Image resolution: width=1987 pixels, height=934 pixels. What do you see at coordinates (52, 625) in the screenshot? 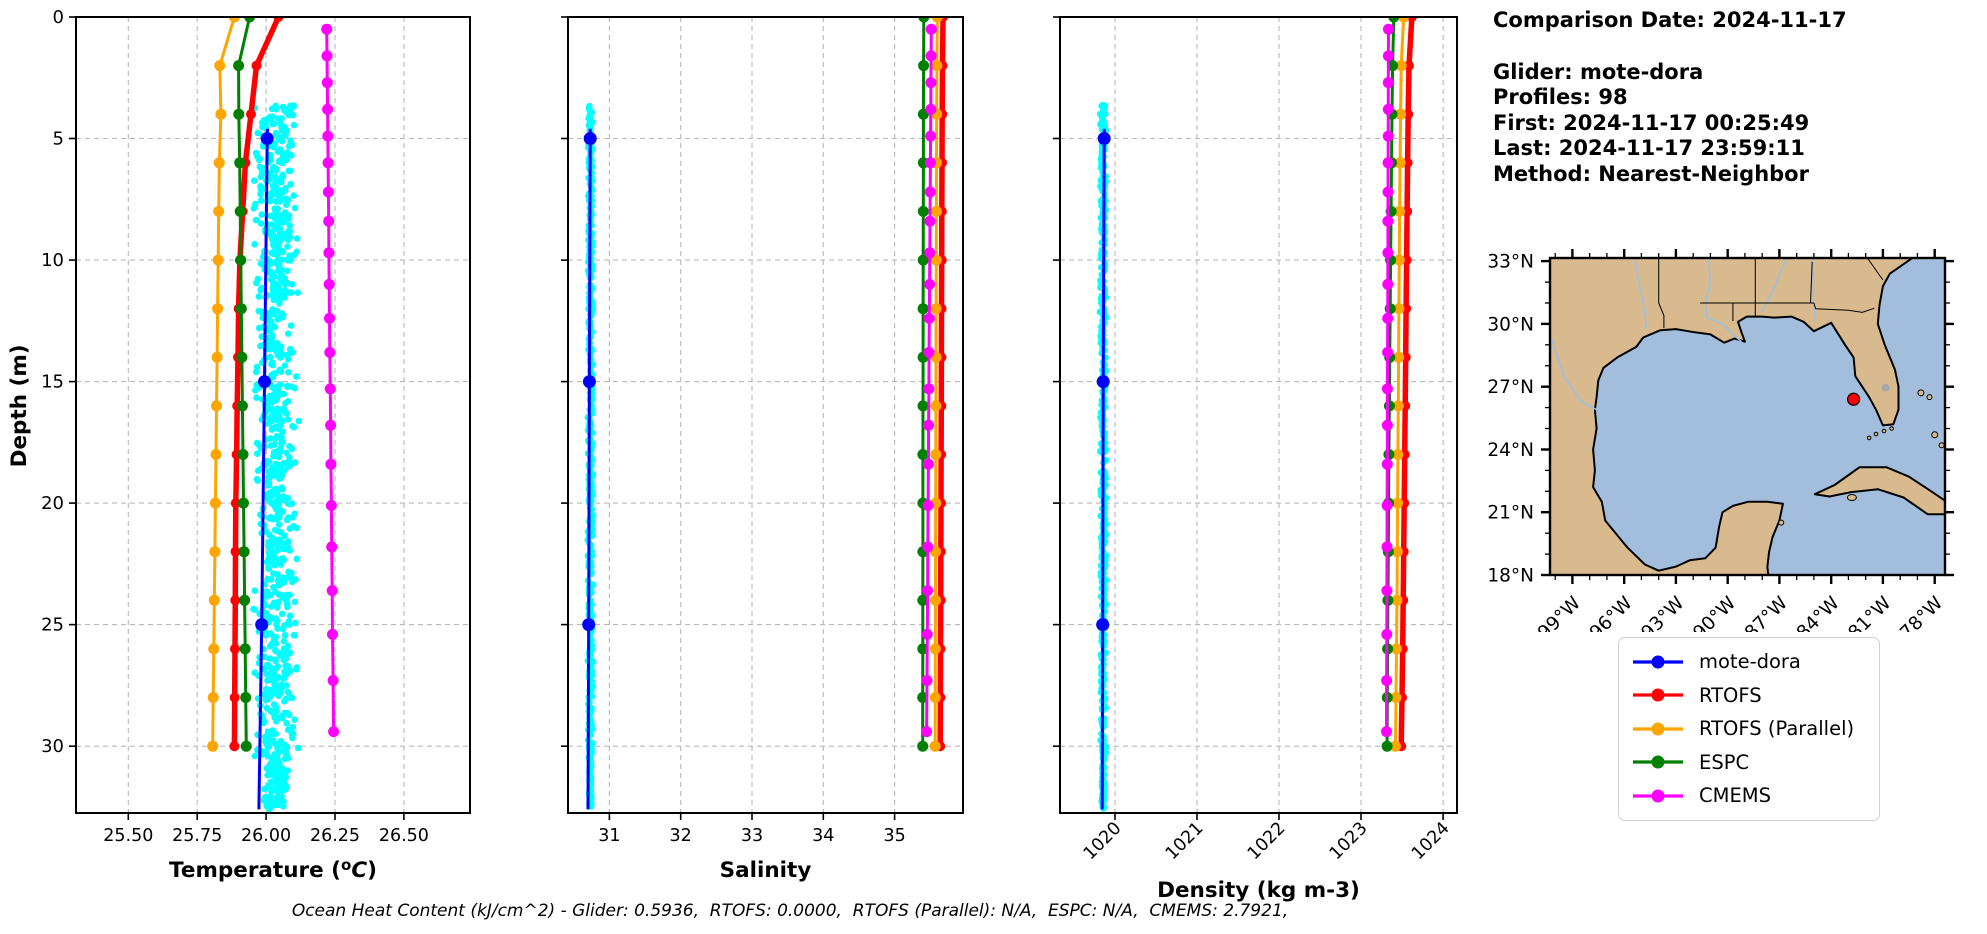
I see `svg-text: 25` at bounding box center [52, 625].